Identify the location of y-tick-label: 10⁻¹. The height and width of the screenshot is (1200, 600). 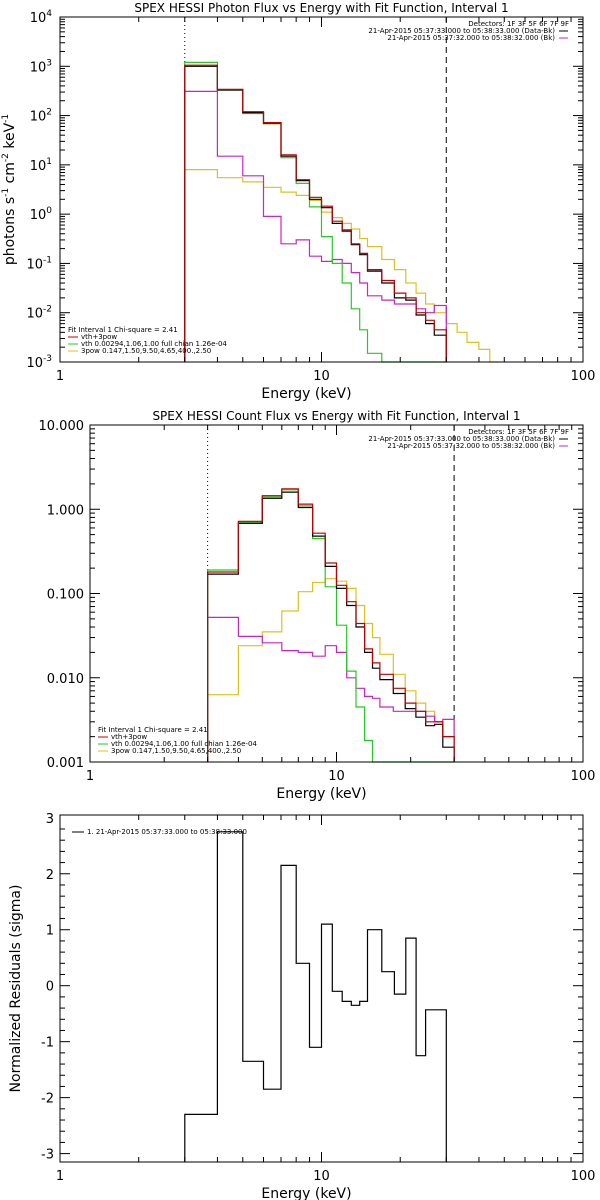
(39, 263).